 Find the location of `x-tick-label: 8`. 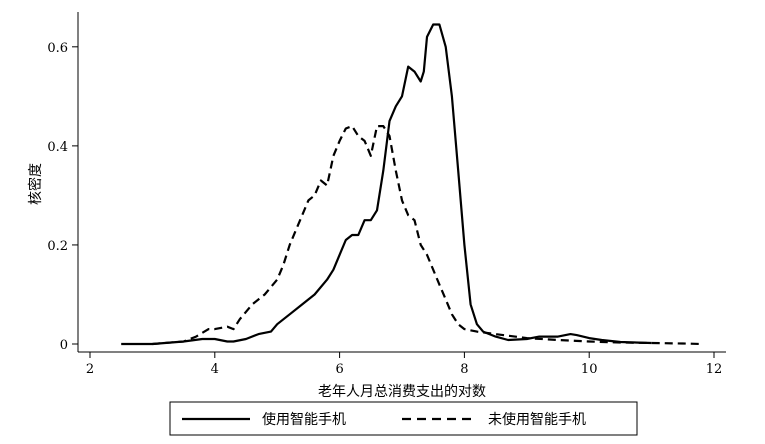

x-tick-label: 8 is located at coordinates (464, 369).